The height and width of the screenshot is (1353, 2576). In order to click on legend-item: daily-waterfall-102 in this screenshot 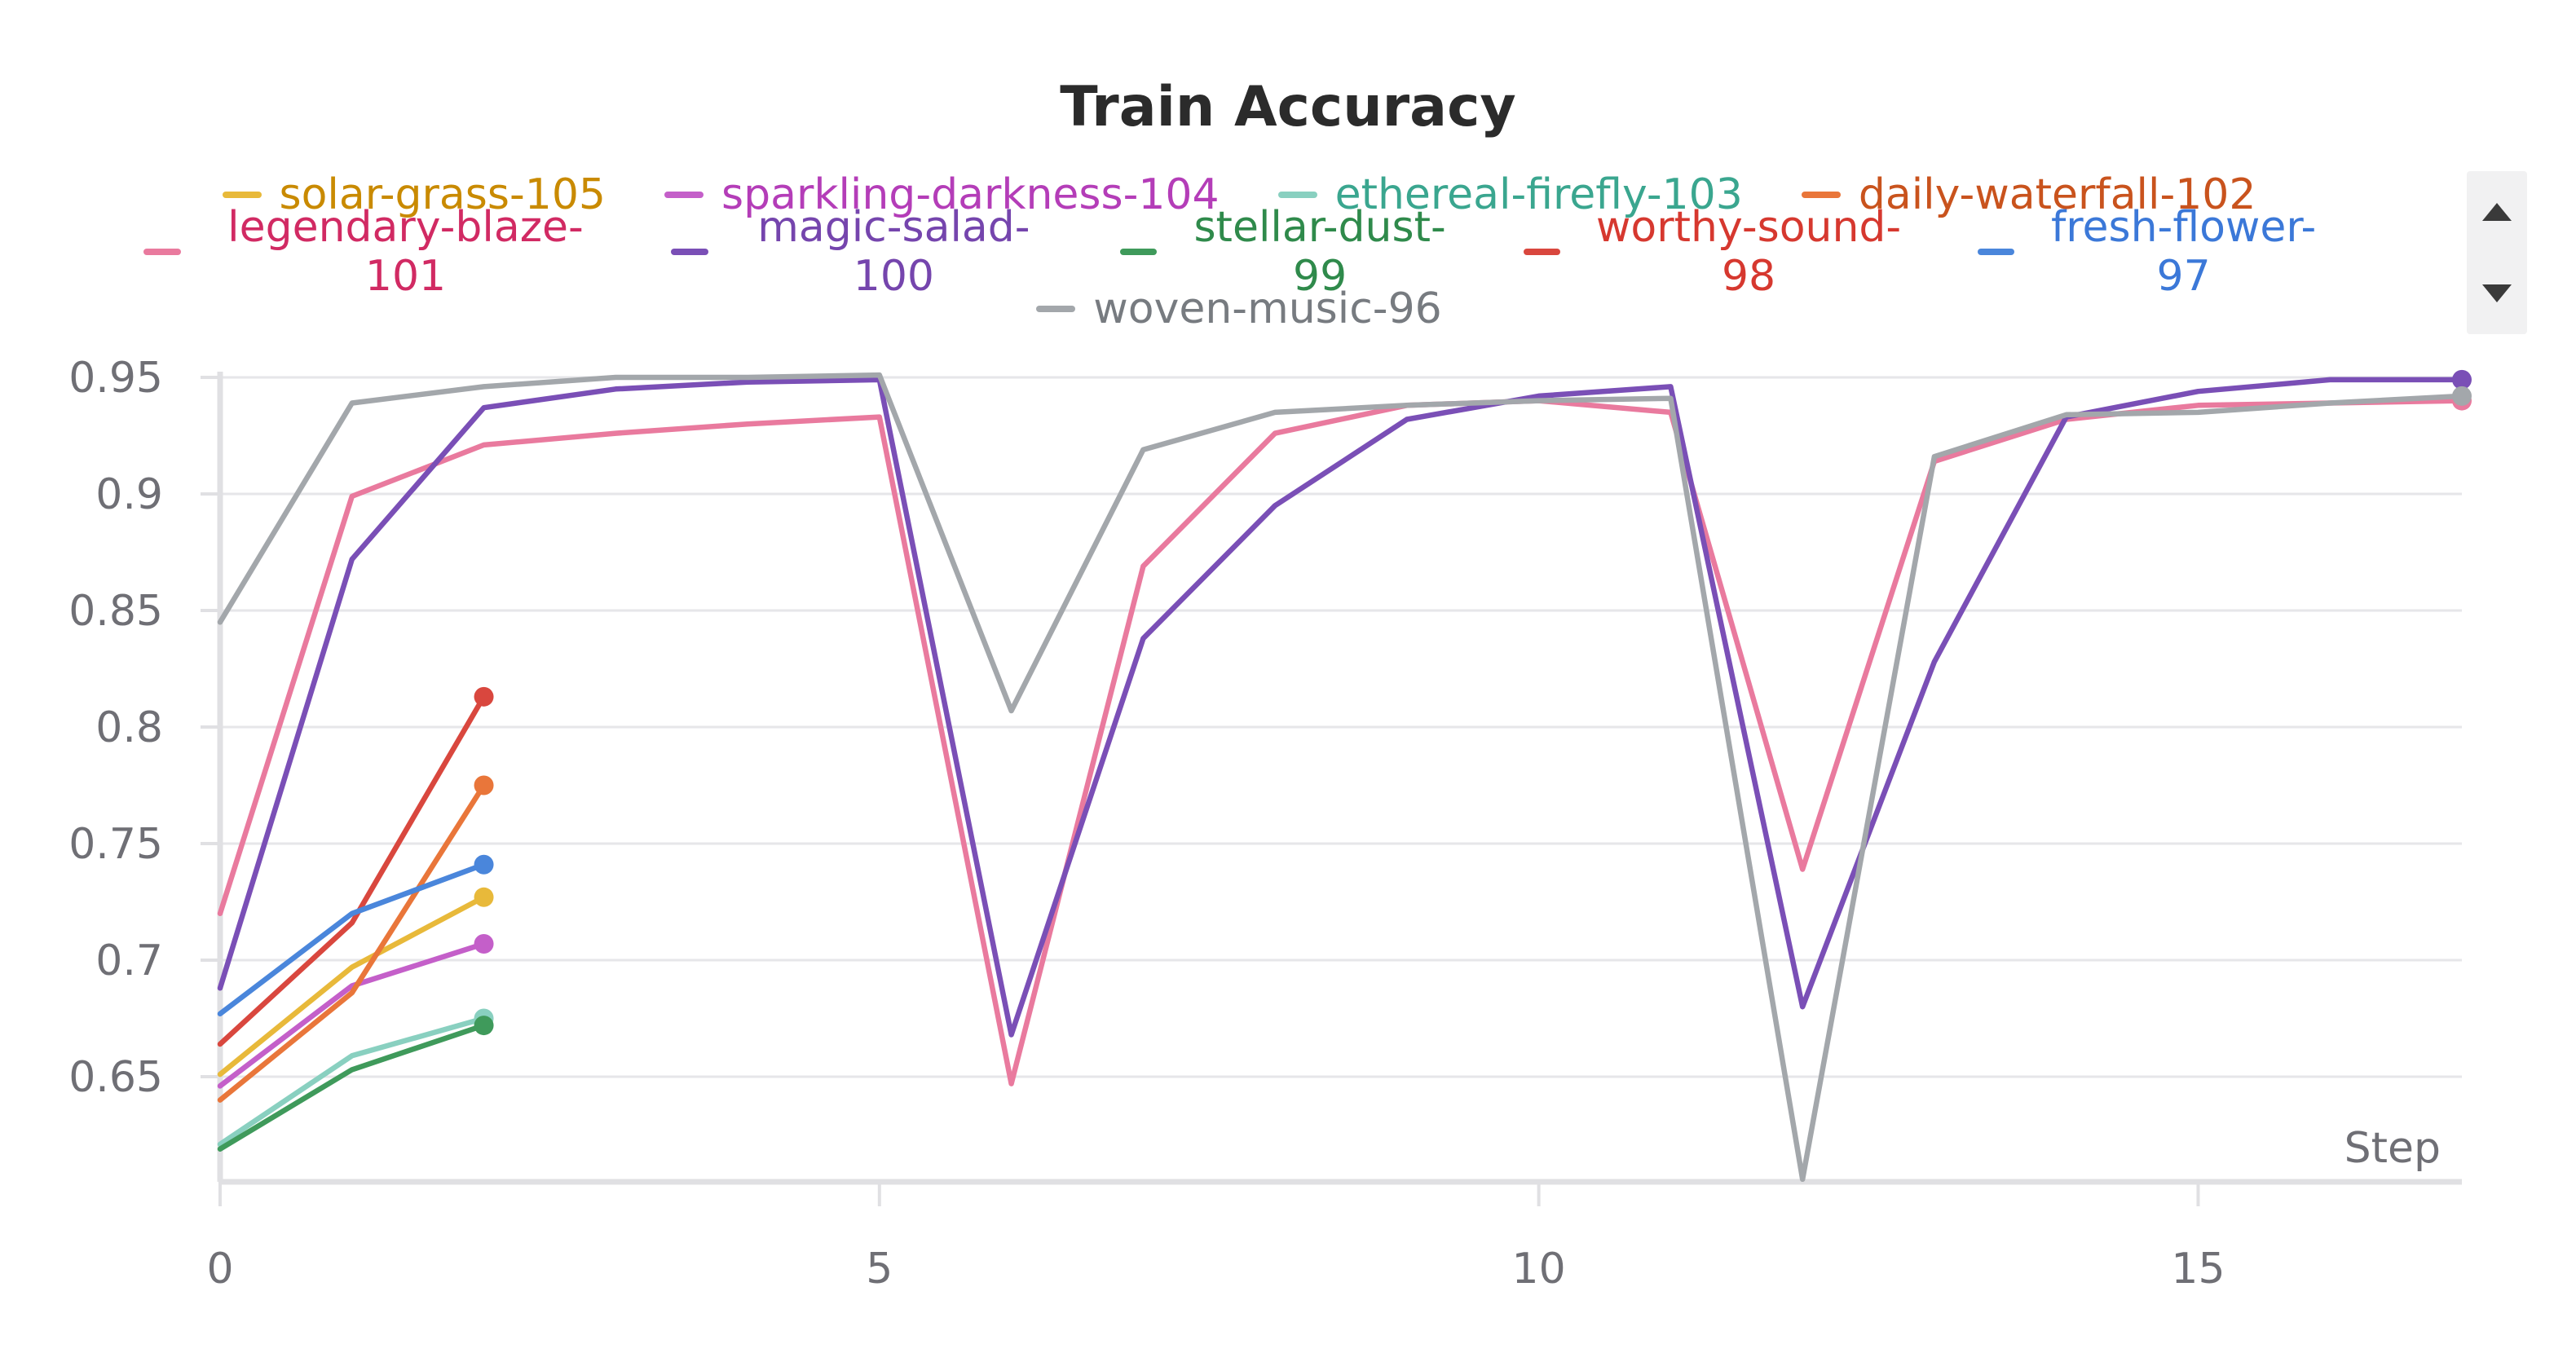, I will do `click(2028, 194)`.